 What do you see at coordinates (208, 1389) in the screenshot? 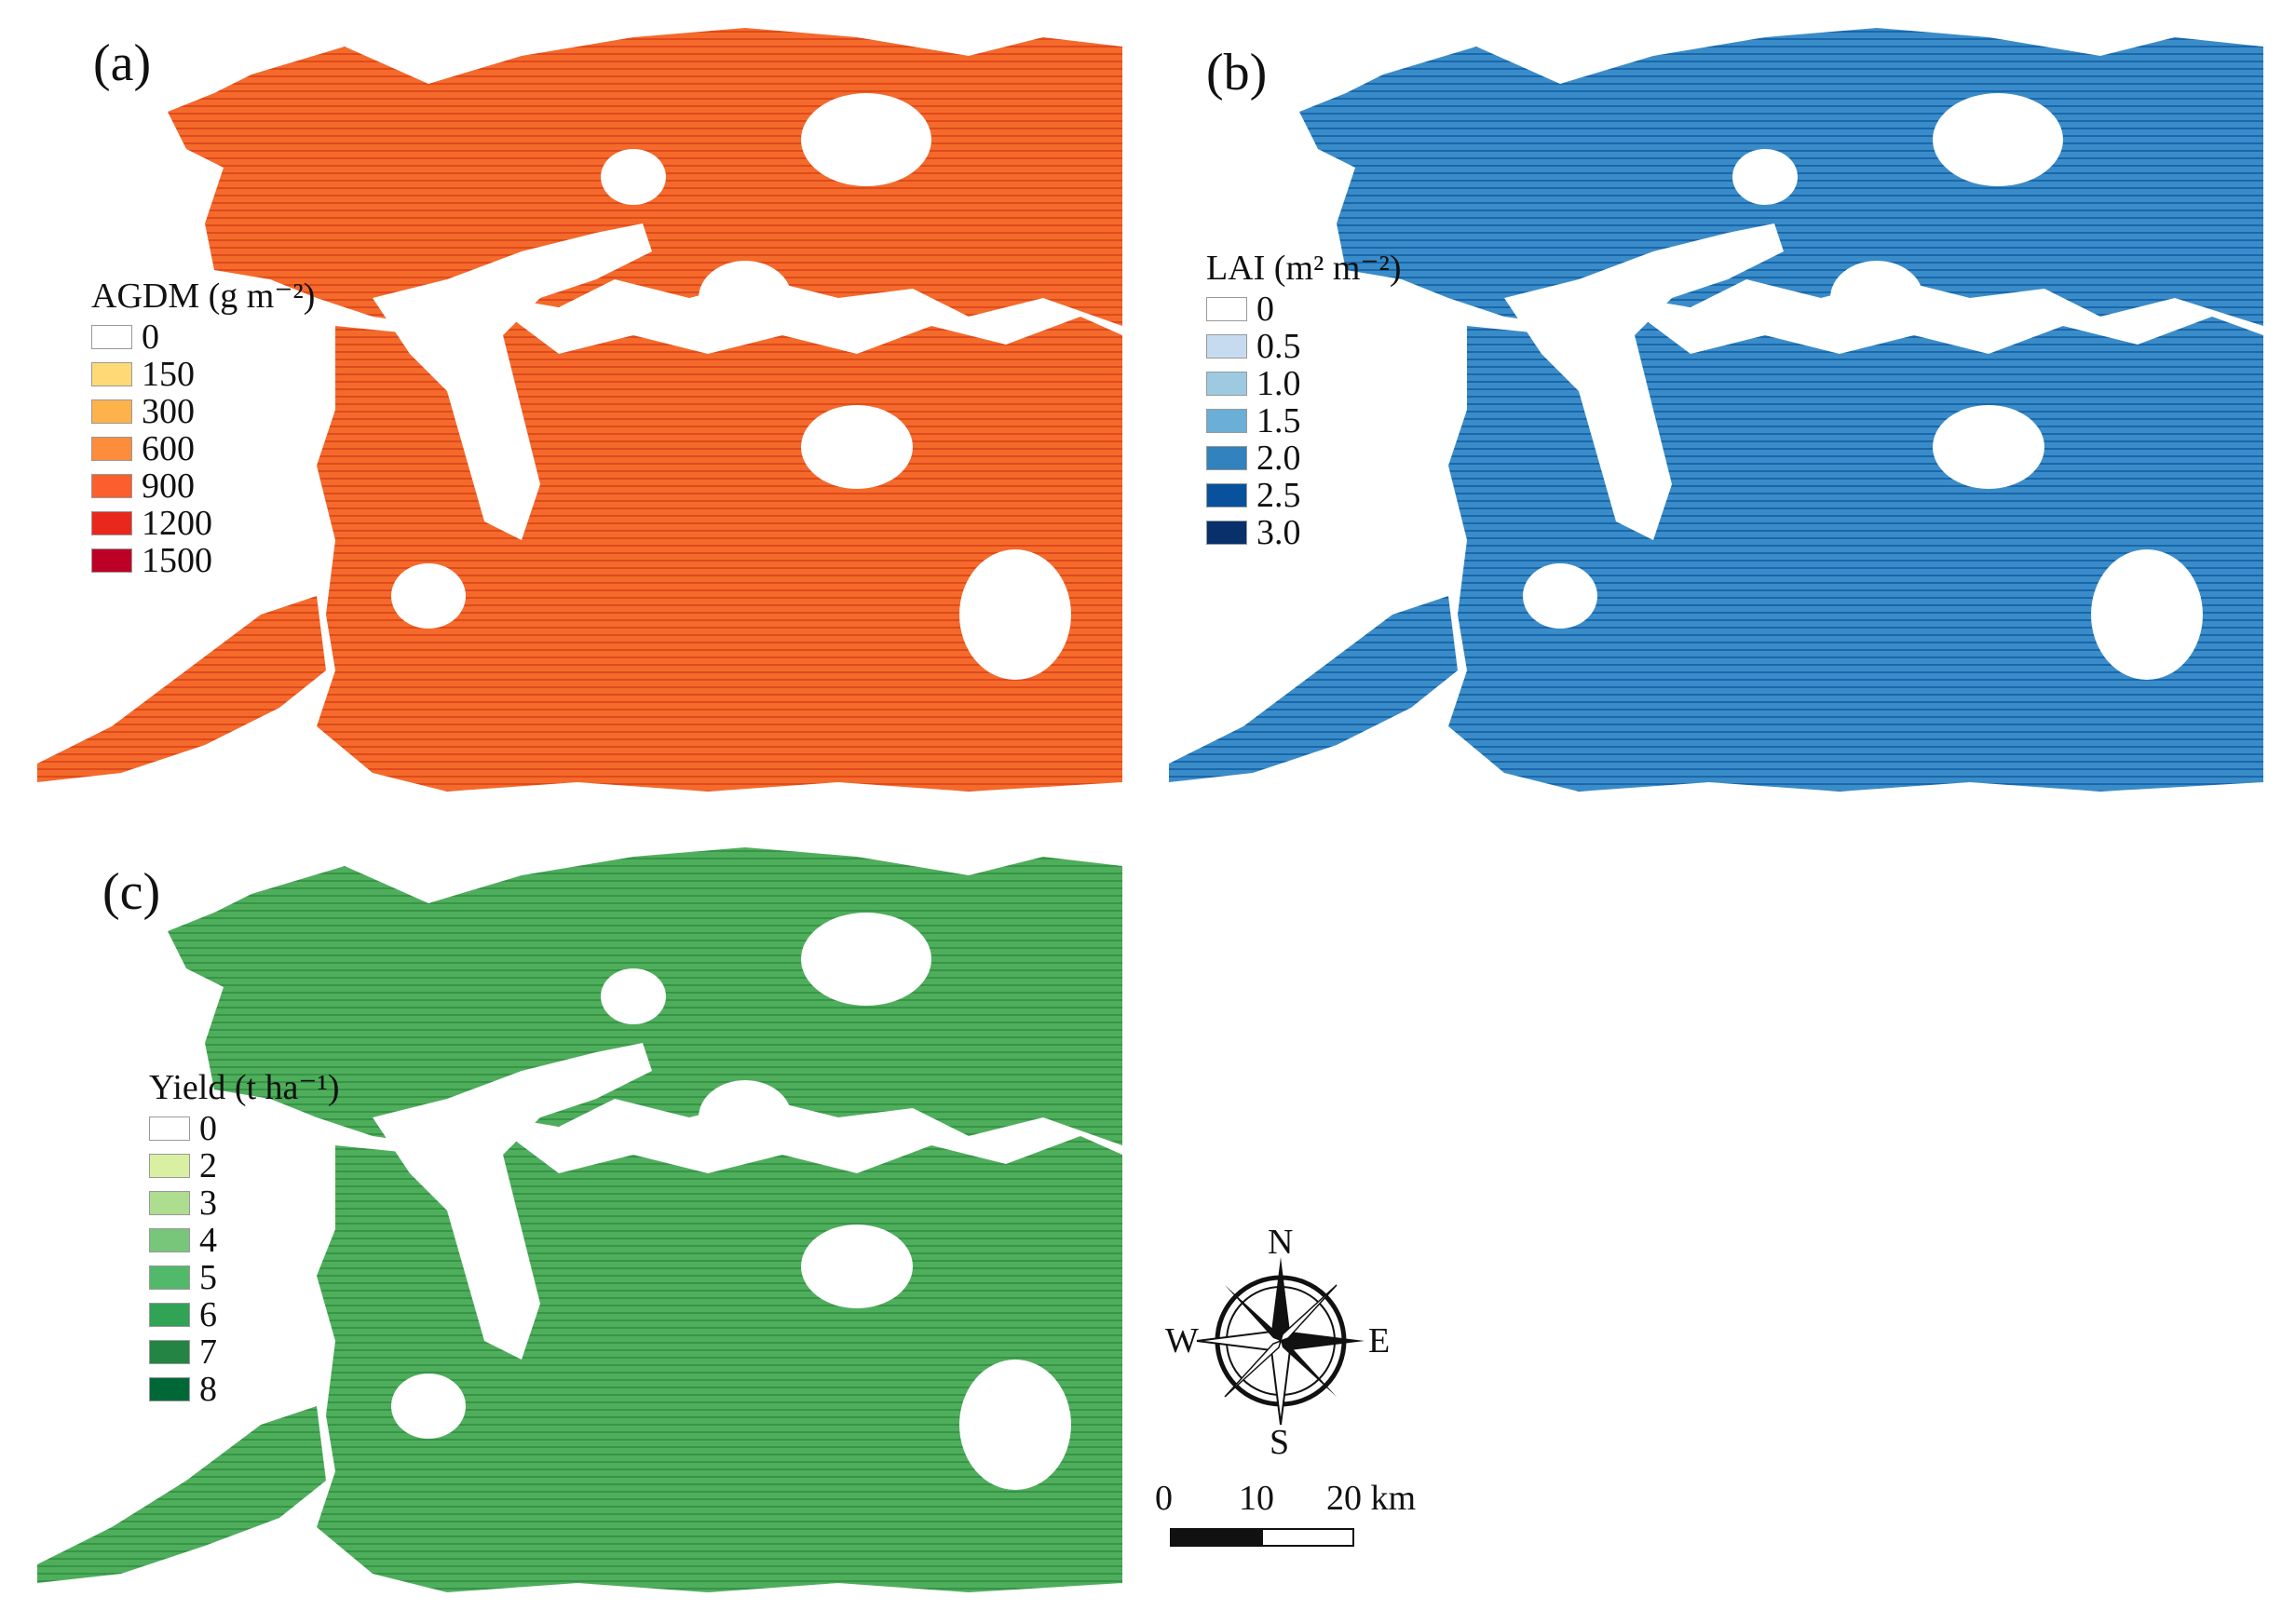
I see `legend-label: 8` at bounding box center [208, 1389].